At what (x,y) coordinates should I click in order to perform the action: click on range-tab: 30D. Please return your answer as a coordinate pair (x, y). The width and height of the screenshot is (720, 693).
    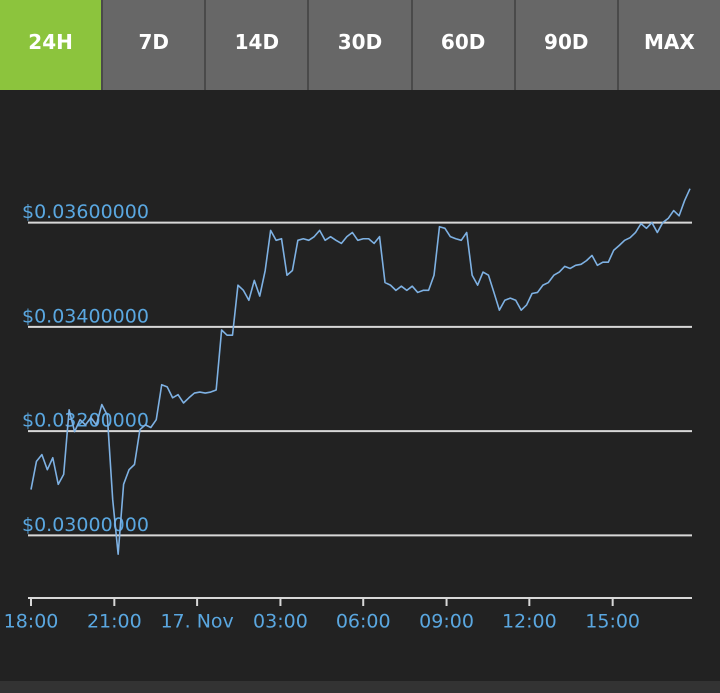
    Looking at the image, I should click on (361, 45).